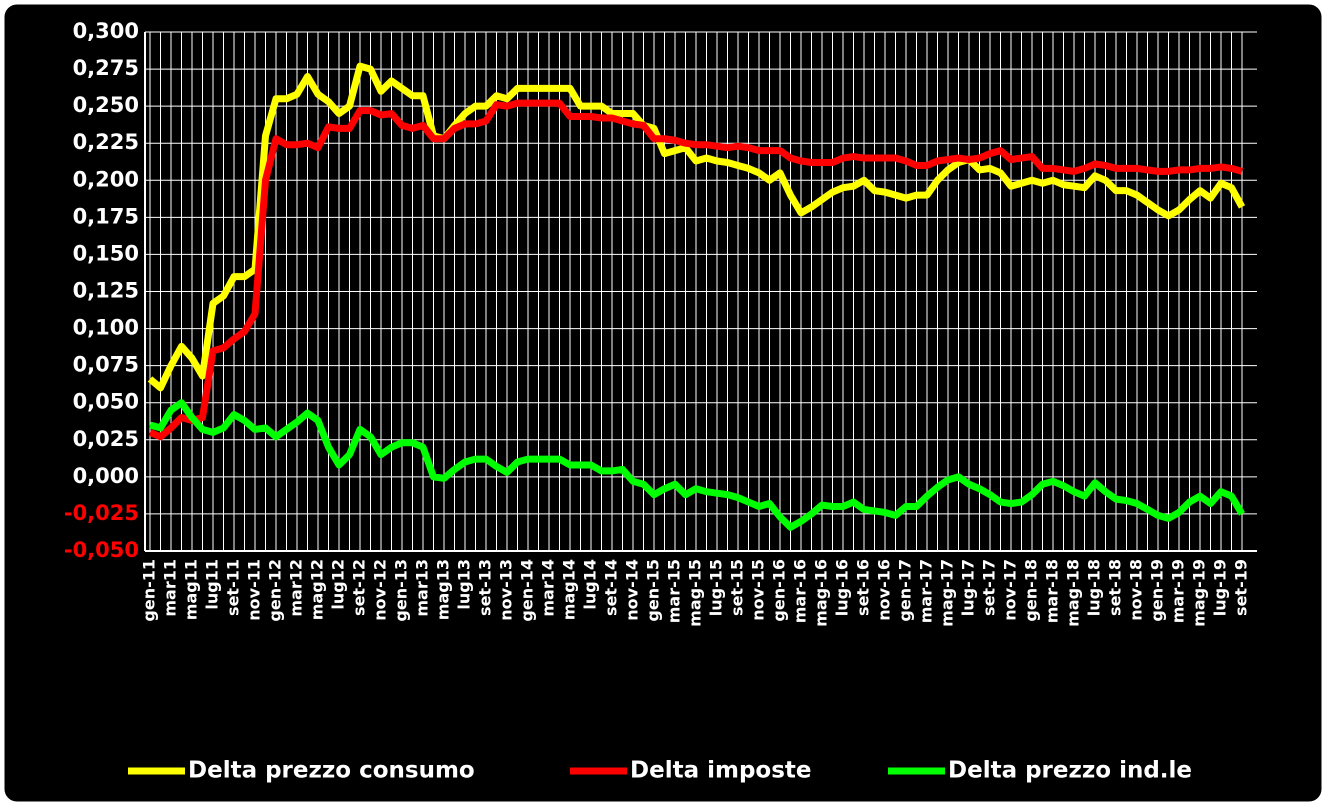 This screenshot has width=1326, height=806. I want to click on legend-label: Delta prezzo ind.le, so click(1070, 771).